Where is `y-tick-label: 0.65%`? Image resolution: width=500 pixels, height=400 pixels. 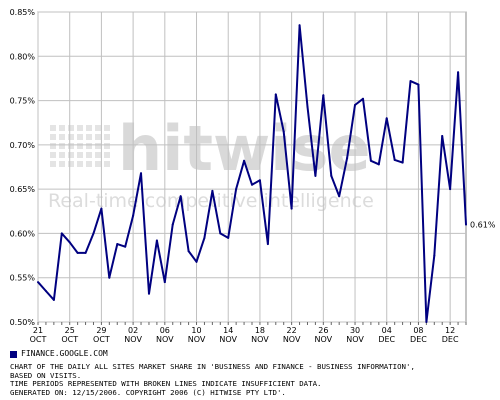
y-tick-label: 0.65% is located at coordinates (23, 189).